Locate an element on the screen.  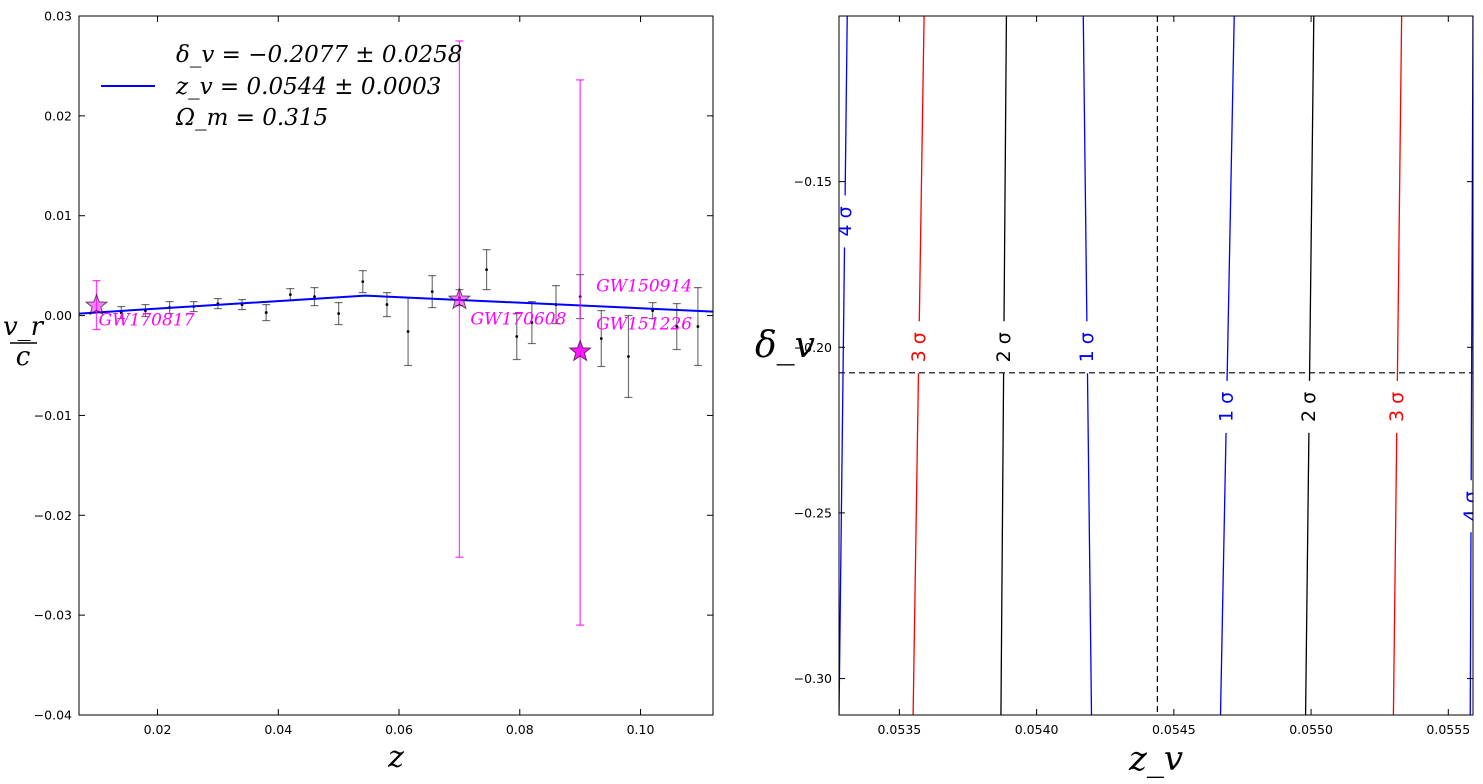
y-tick-label: −0.15 is located at coordinates (813, 181).